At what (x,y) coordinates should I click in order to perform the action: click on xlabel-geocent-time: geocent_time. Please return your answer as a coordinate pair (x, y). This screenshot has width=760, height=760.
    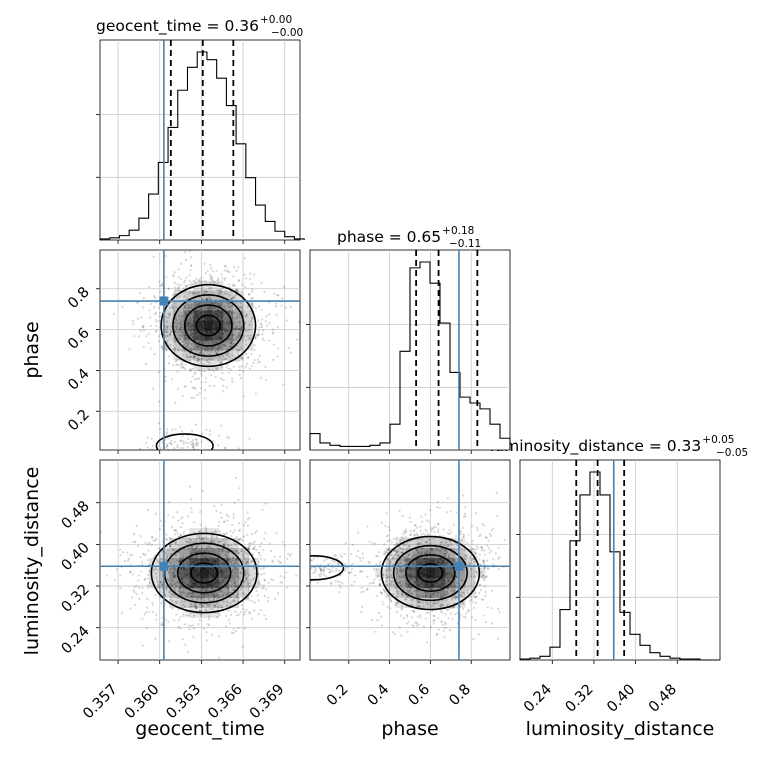
    Looking at the image, I should click on (199, 729).